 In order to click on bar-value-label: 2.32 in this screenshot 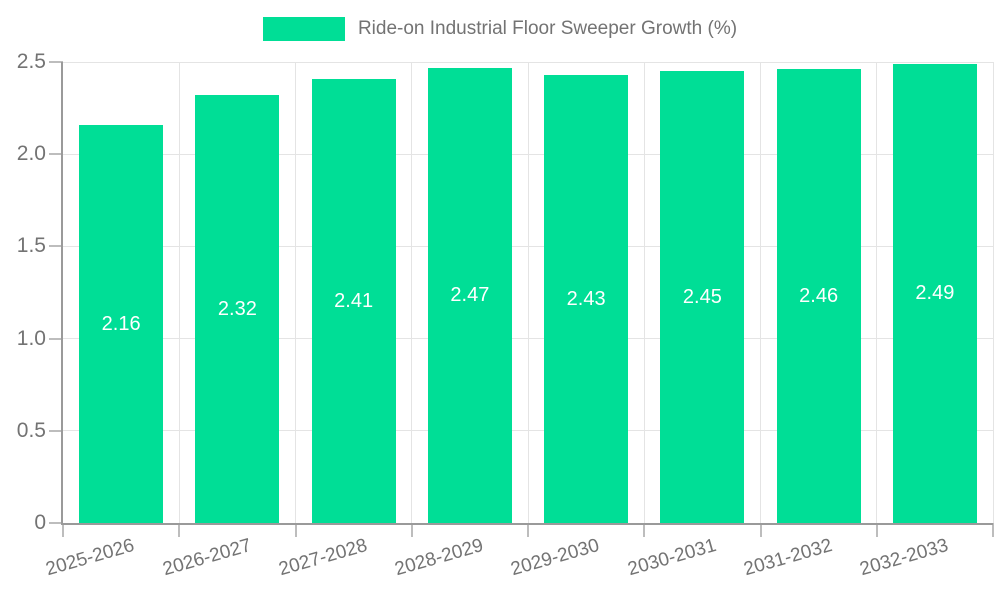, I will do `click(237, 309)`.